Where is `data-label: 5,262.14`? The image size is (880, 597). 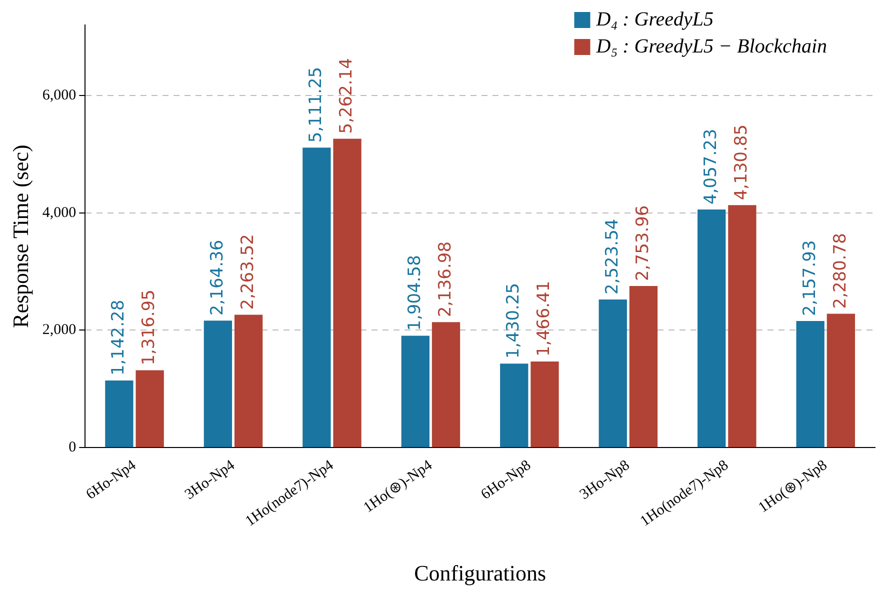
data-label: 5,262.14 is located at coordinates (346, 96).